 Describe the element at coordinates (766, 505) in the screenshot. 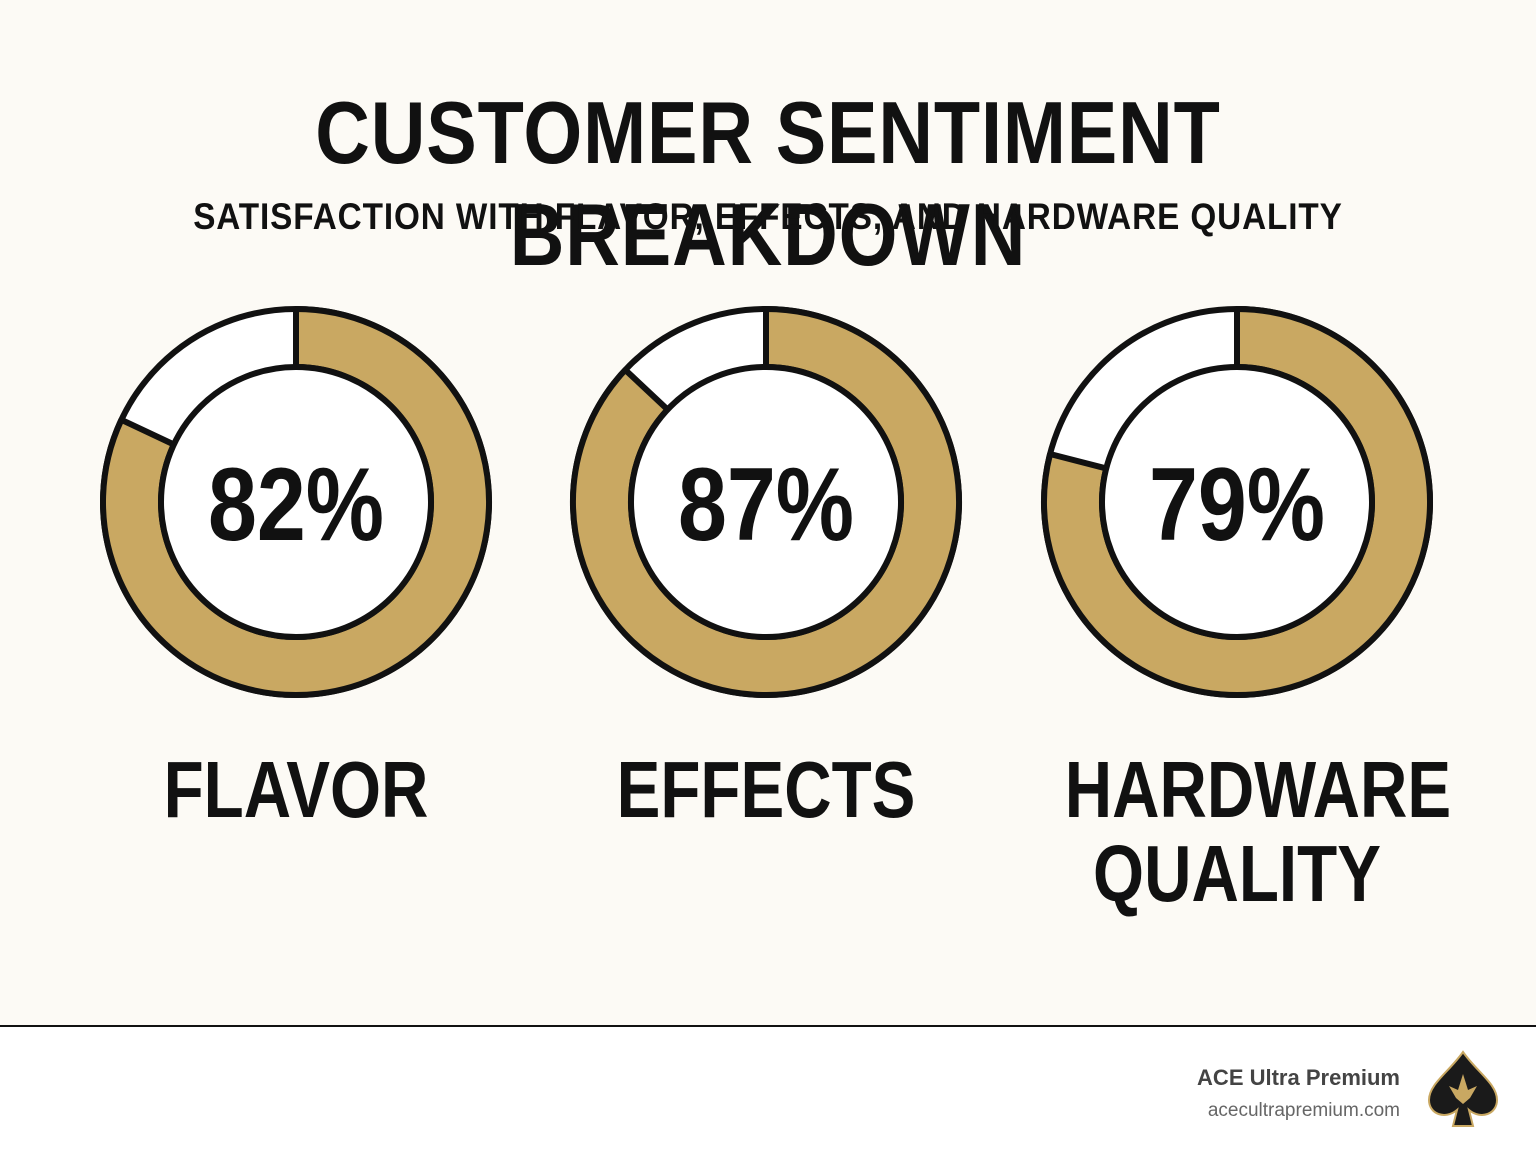

I see `value-label: 87%` at that location.